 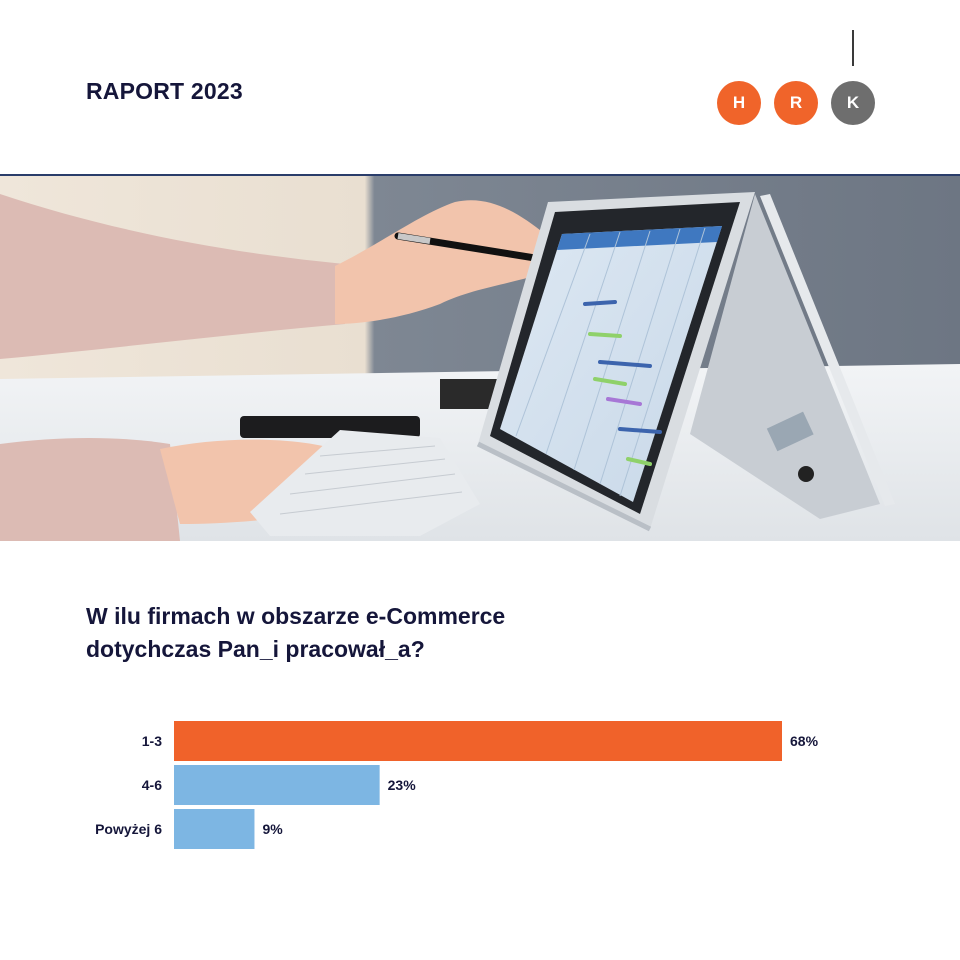 I want to click on value-label: 68%, so click(x=804, y=741).